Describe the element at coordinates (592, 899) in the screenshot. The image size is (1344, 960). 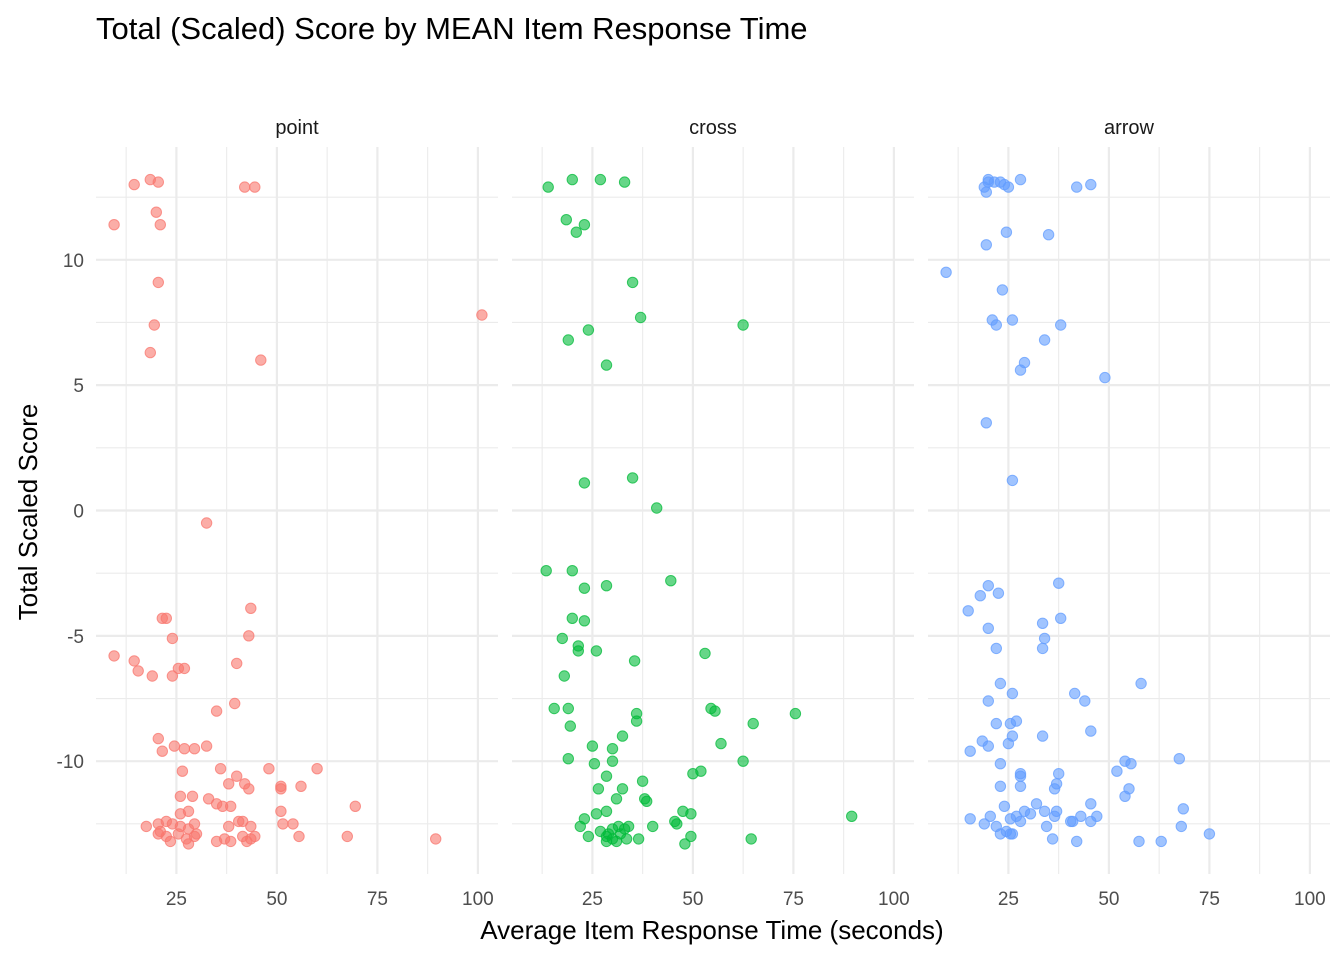
I see `x-tick-label: 25` at that location.